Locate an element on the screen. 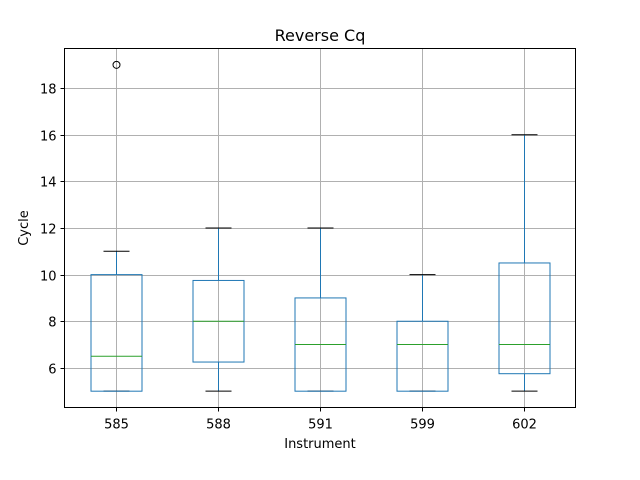 This screenshot has height=480, width=640. x-tick-label: 585 is located at coordinates (116, 425).